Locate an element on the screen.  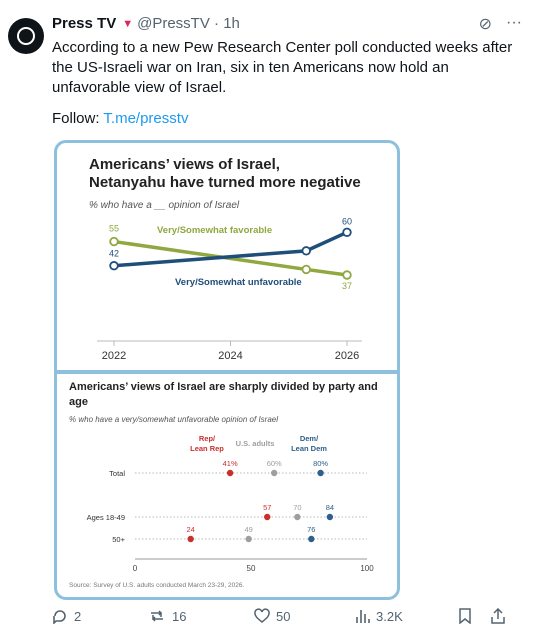
tweet-top-icons: ⊘ ··· is located at coordinates (500, 24).